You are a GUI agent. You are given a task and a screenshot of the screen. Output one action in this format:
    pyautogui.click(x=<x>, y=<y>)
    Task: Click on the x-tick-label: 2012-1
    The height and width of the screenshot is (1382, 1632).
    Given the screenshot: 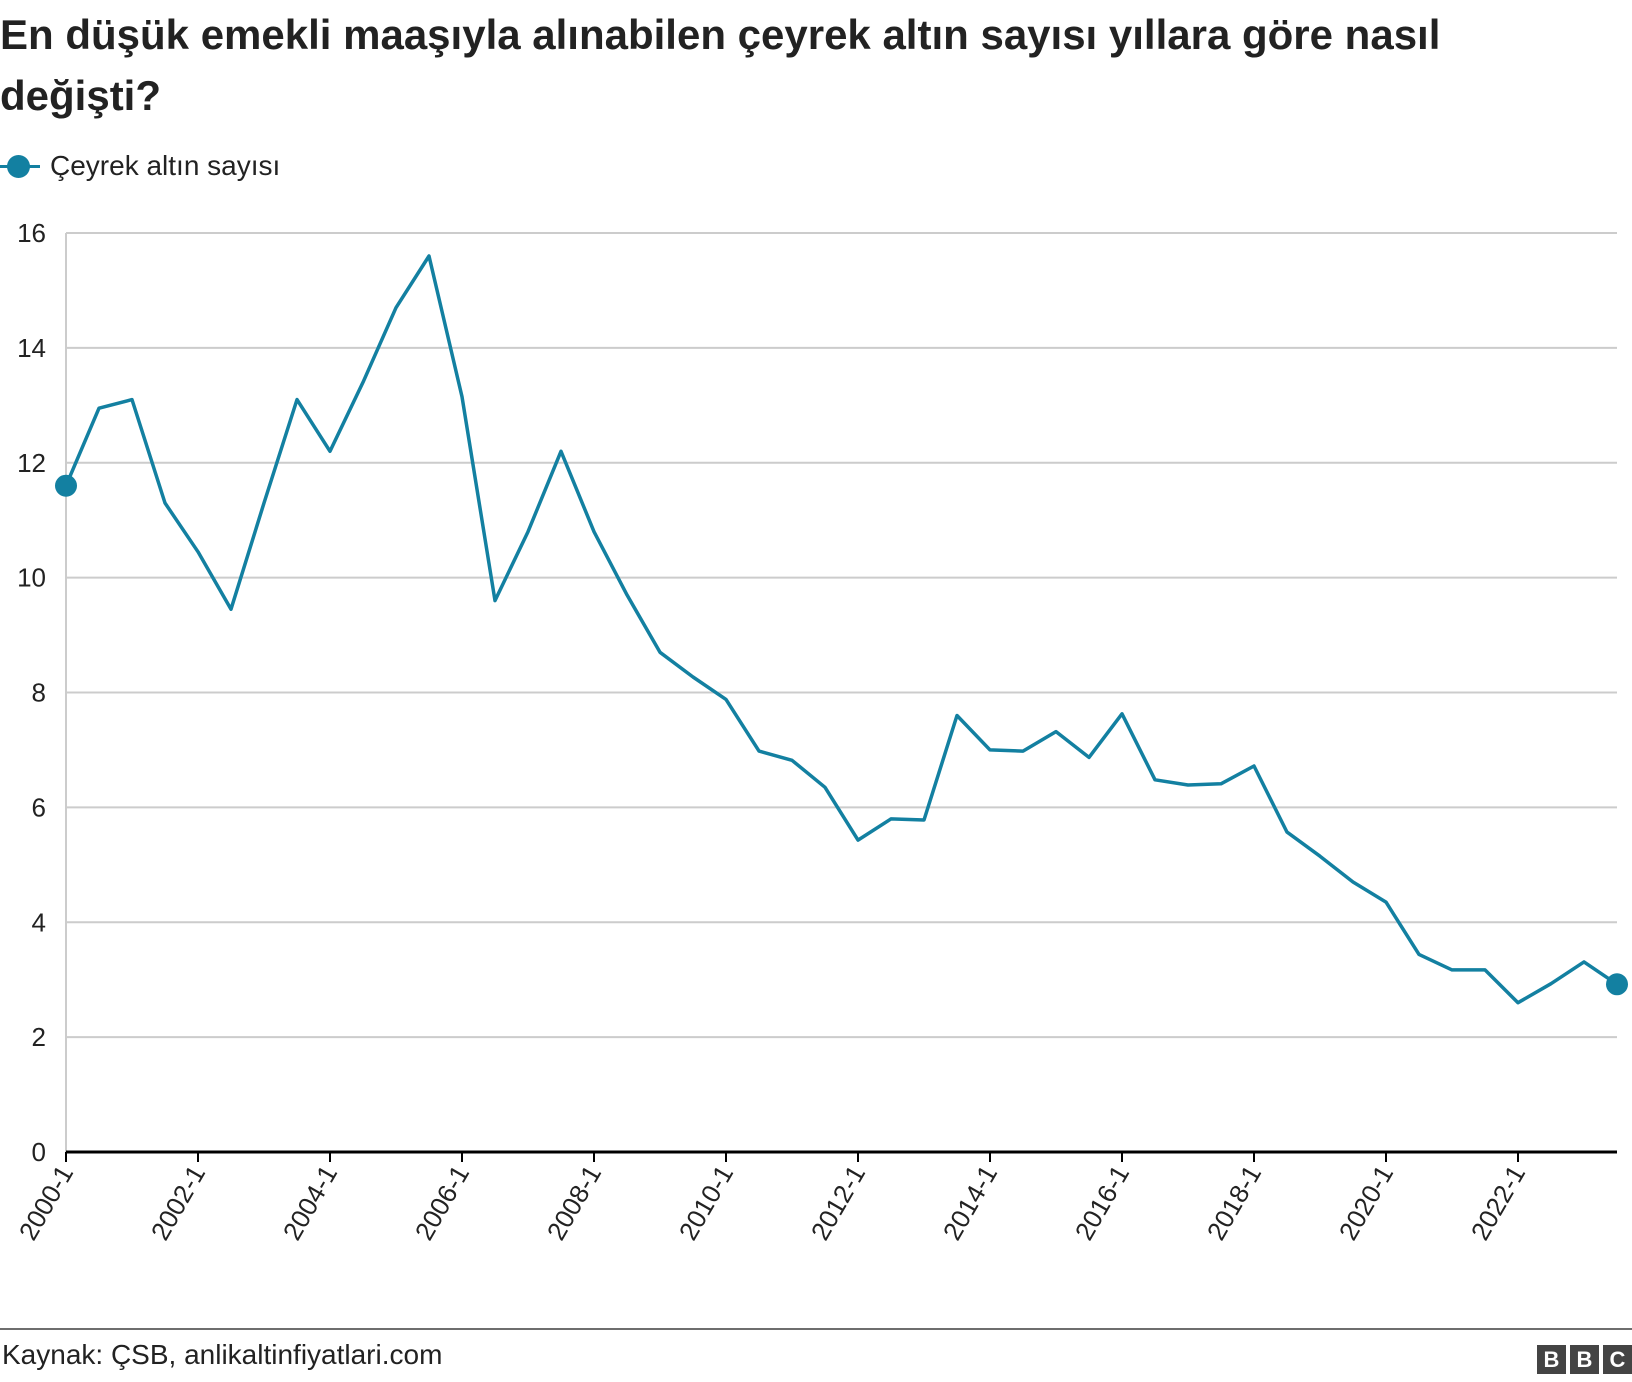 What is the action you would take?
    pyautogui.click(x=838, y=1202)
    